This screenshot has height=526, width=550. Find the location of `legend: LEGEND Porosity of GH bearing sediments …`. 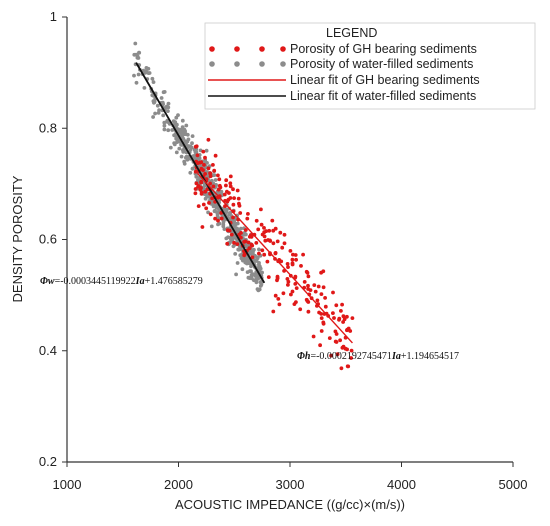

legend: LEGEND Porosity of GH bearing sediments … is located at coordinates (370, 66).